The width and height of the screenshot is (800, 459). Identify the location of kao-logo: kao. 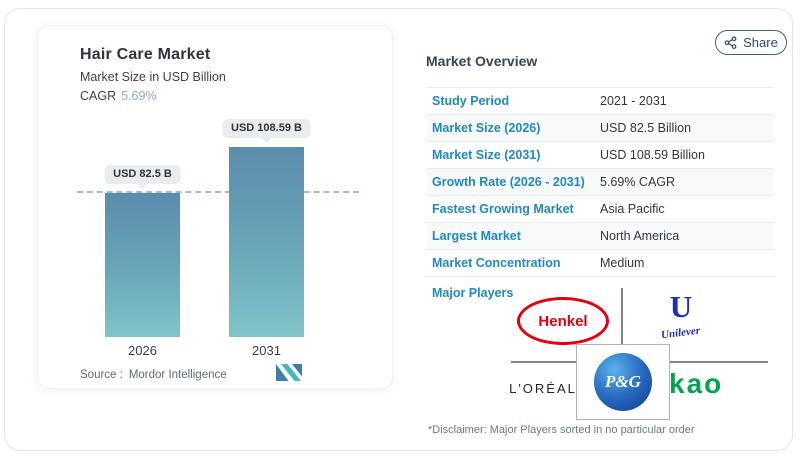
(696, 383).